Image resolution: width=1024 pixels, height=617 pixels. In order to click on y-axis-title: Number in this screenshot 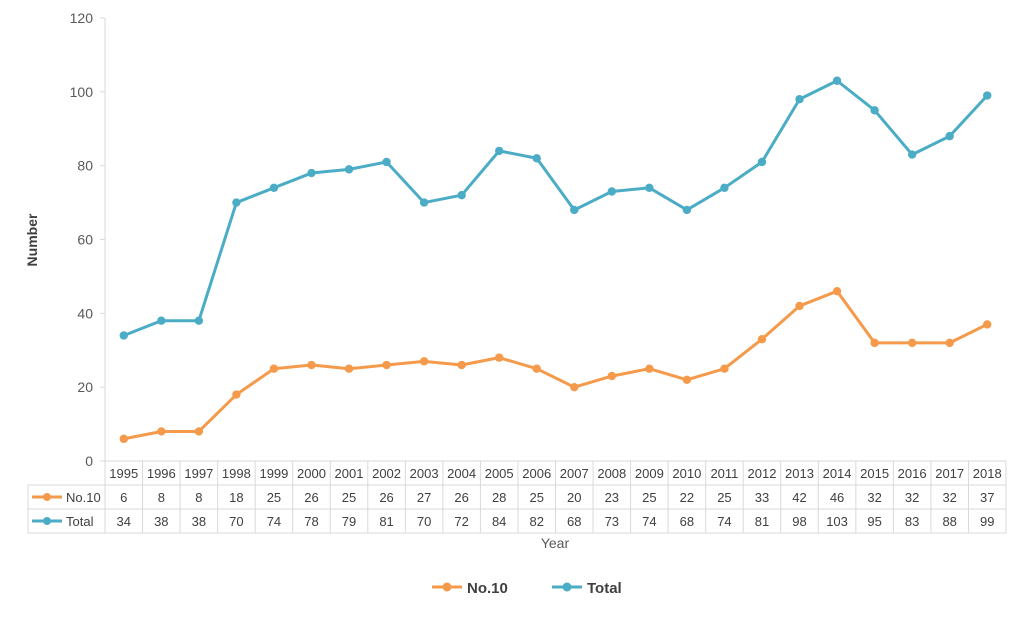, I will do `click(32, 239)`.